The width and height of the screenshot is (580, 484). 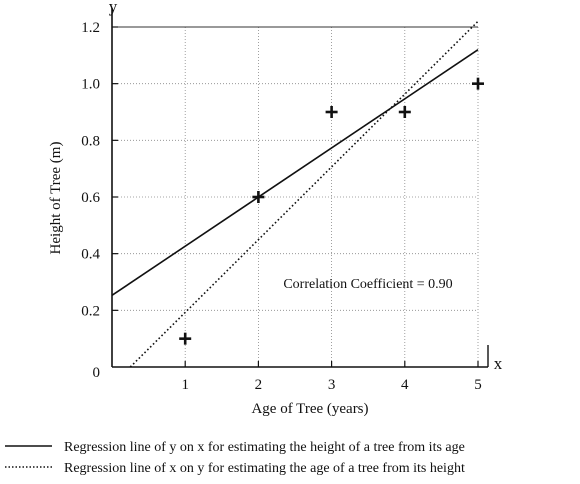 I want to click on y-tick-label: 1.2, so click(x=90, y=28).